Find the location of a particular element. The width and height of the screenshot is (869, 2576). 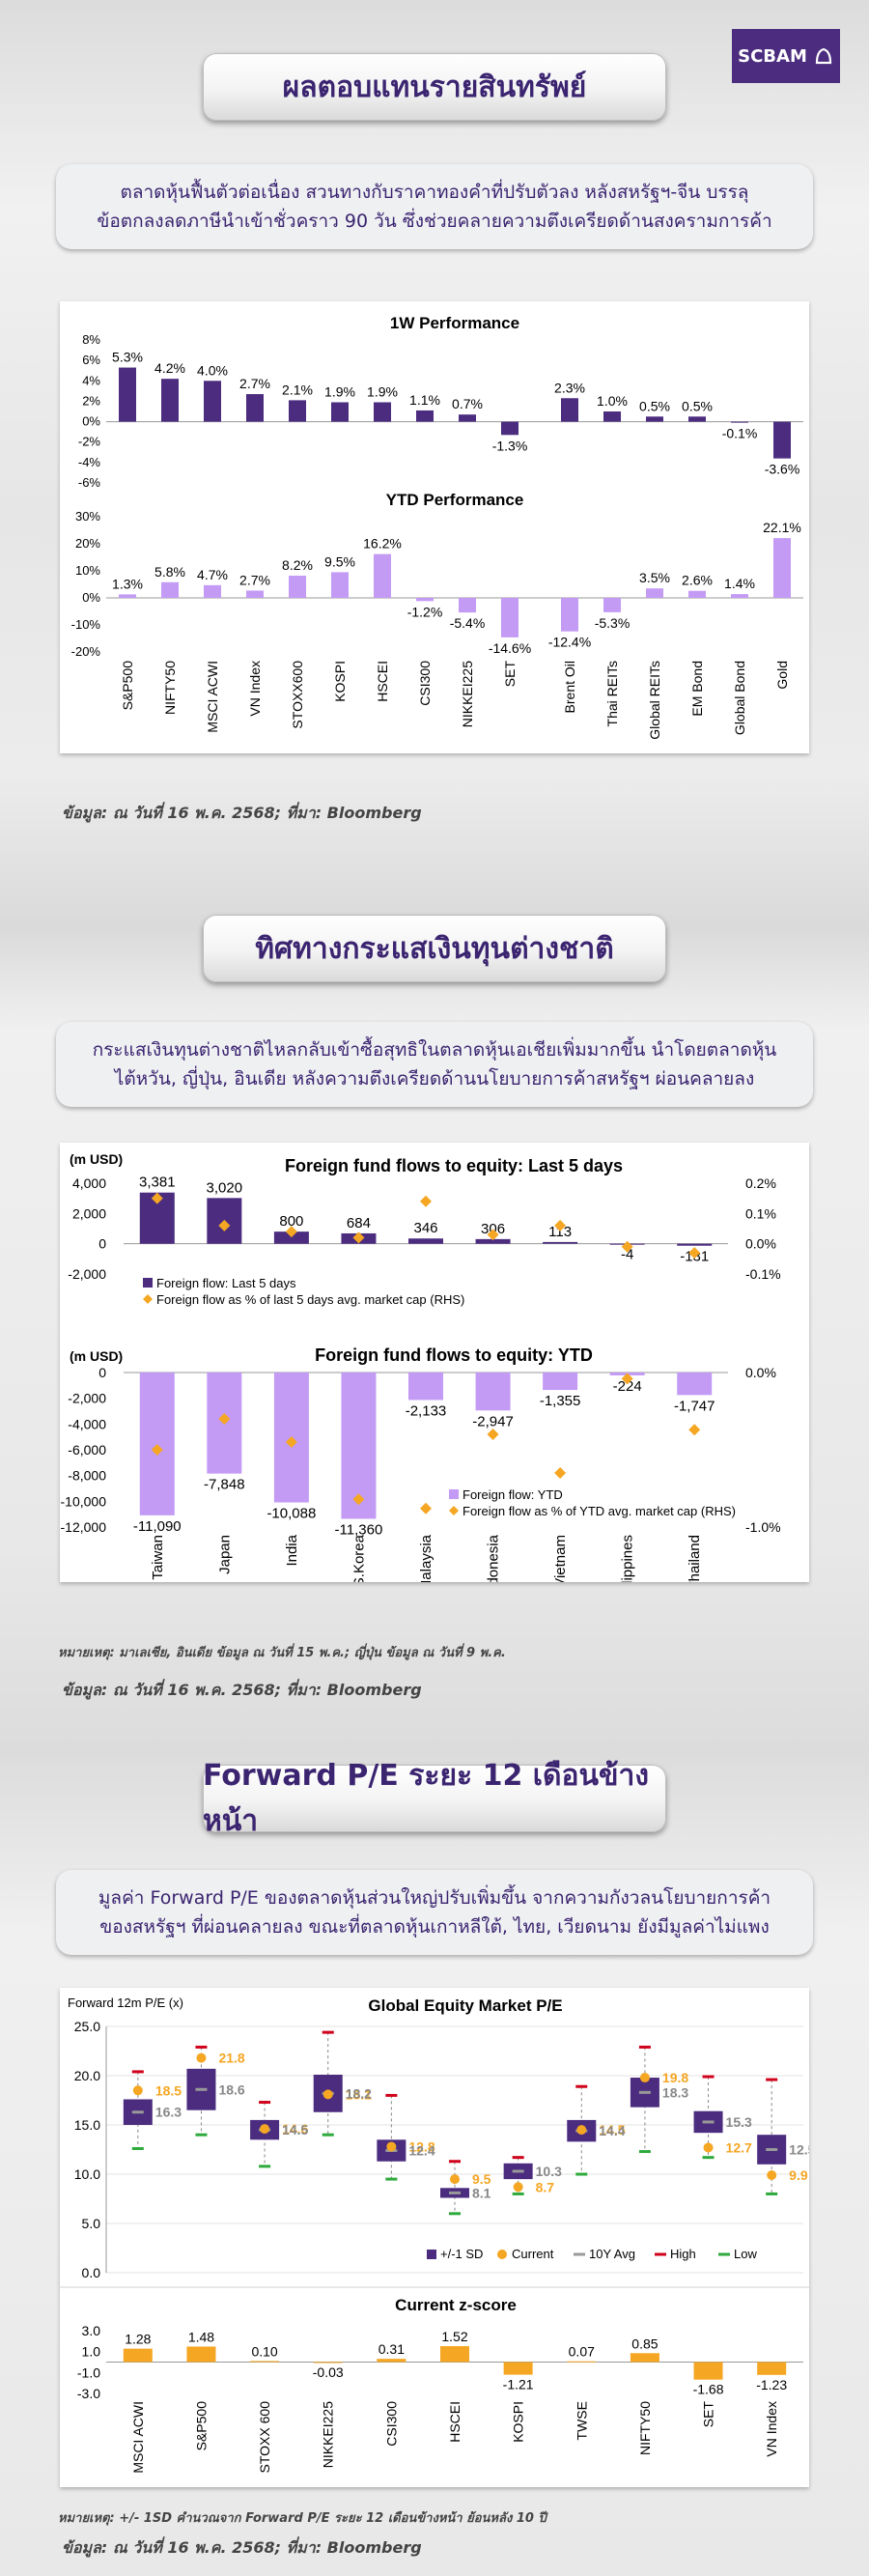

data-label: 1.4% is located at coordinates (739, 583).